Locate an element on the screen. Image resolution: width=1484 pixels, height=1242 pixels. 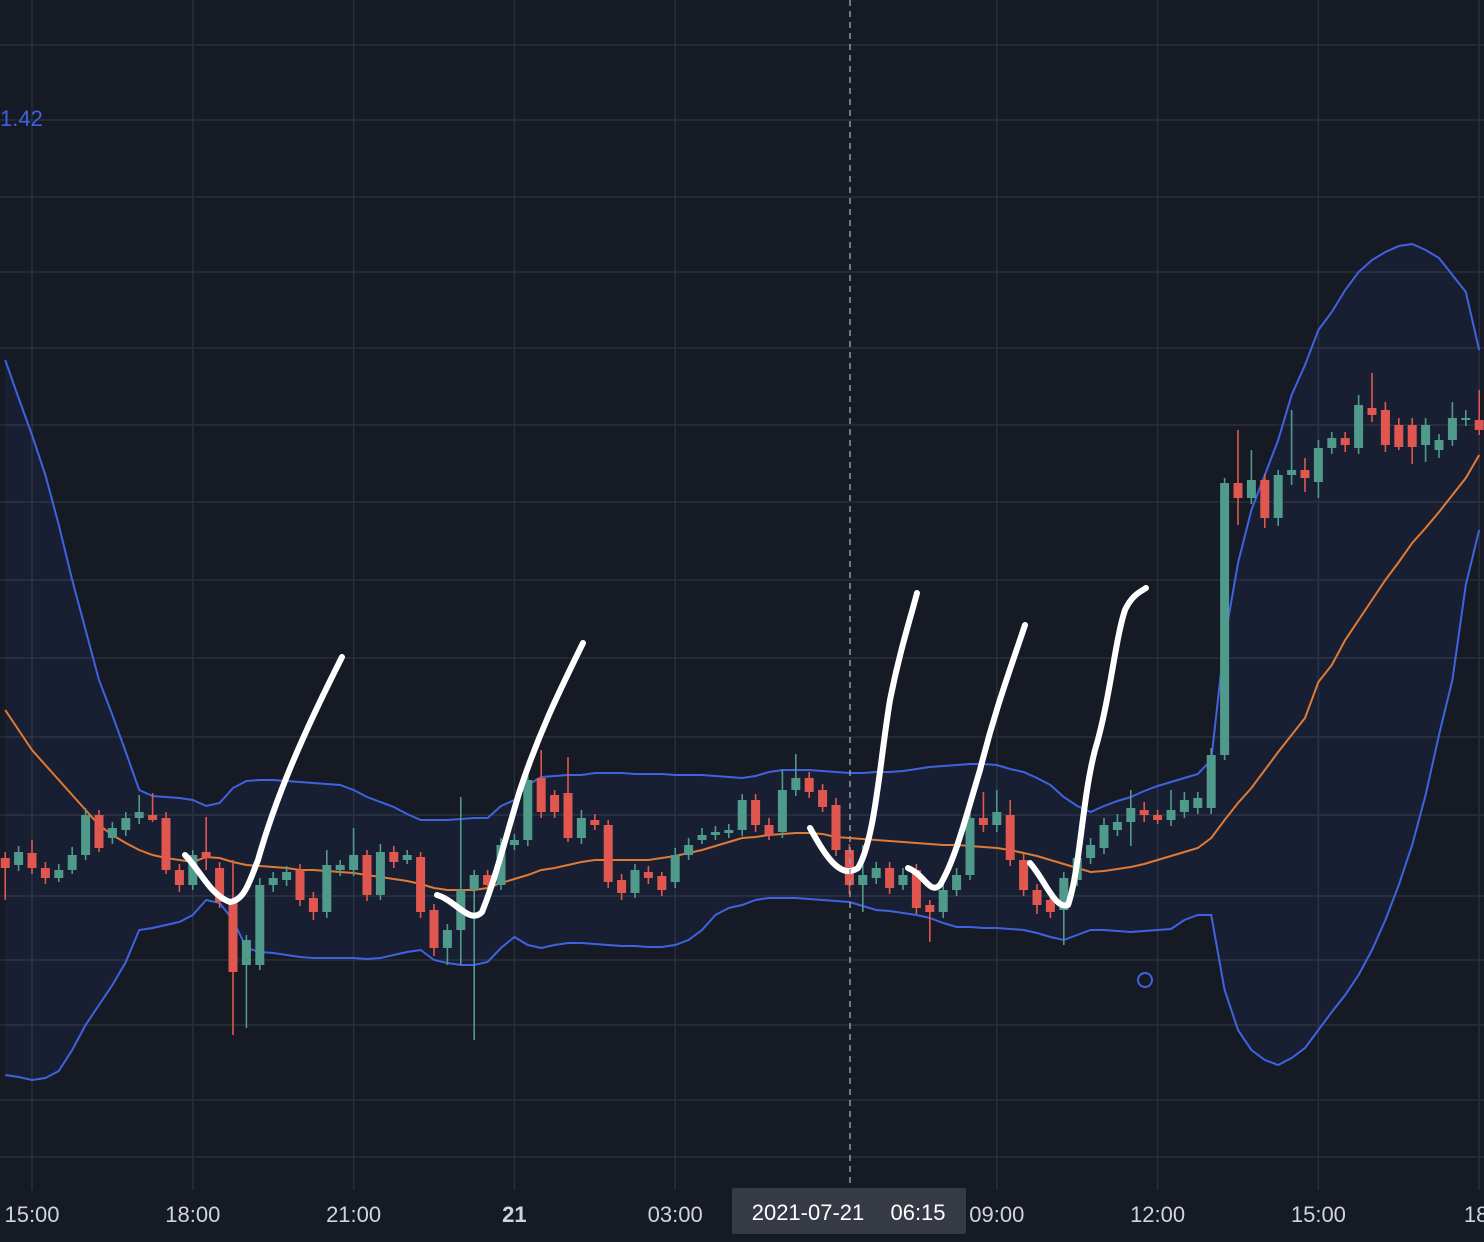
x-tick-label: 18: is located at coordinates (1474, 1214).